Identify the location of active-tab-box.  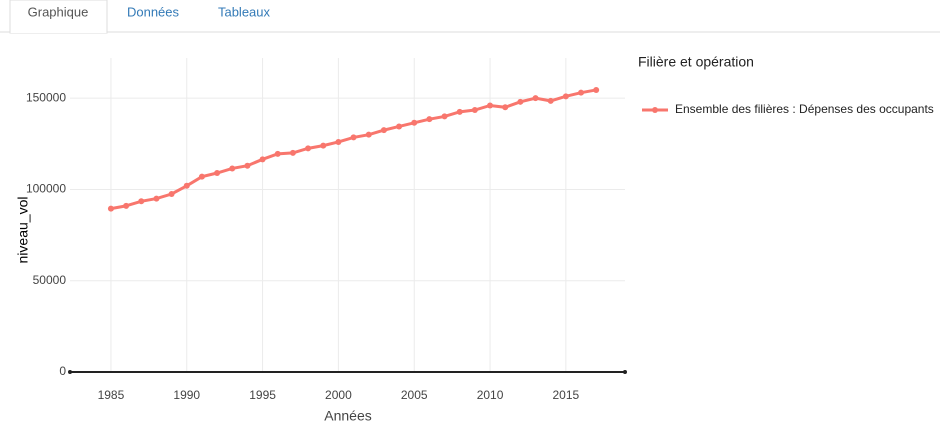
(58, 17).